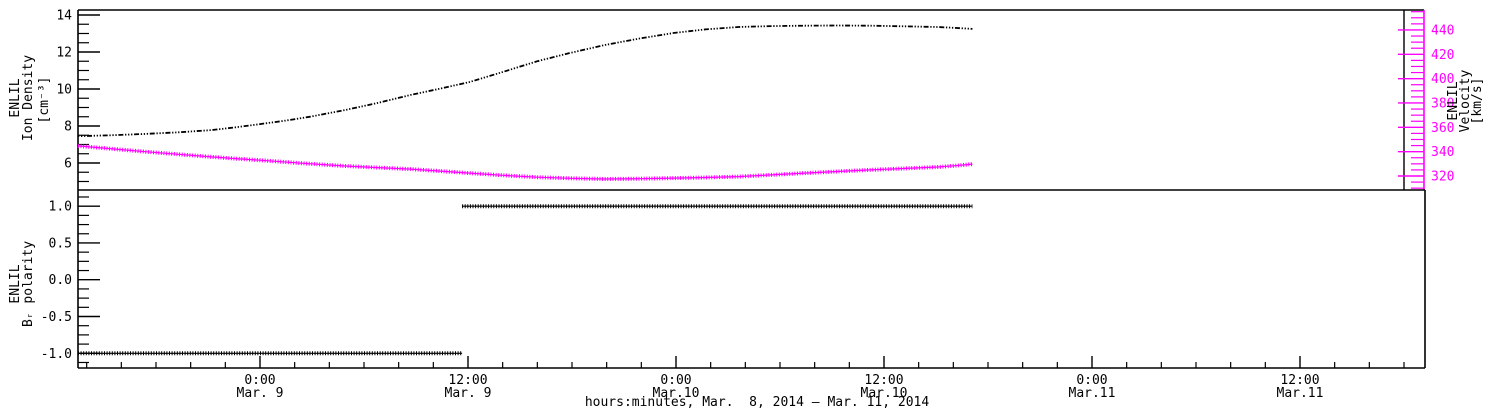 This screenshot has height=410, width=1500. I want to click on velocity-curve, so click(525, 162).